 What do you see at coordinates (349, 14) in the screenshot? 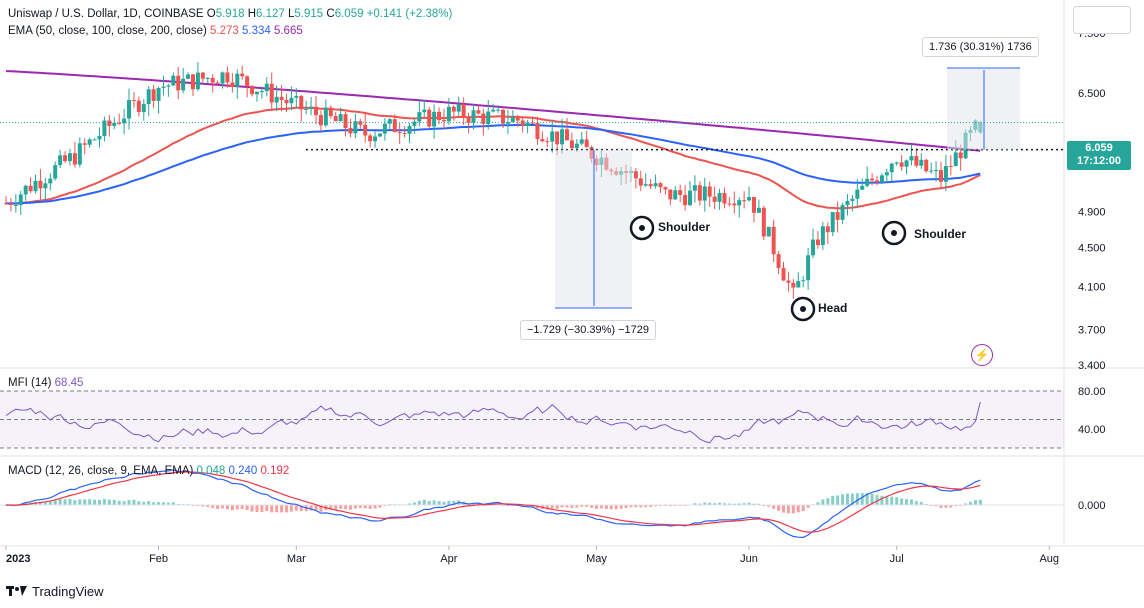
I see `close-value: 6.059` at bounding box center [349, 14].